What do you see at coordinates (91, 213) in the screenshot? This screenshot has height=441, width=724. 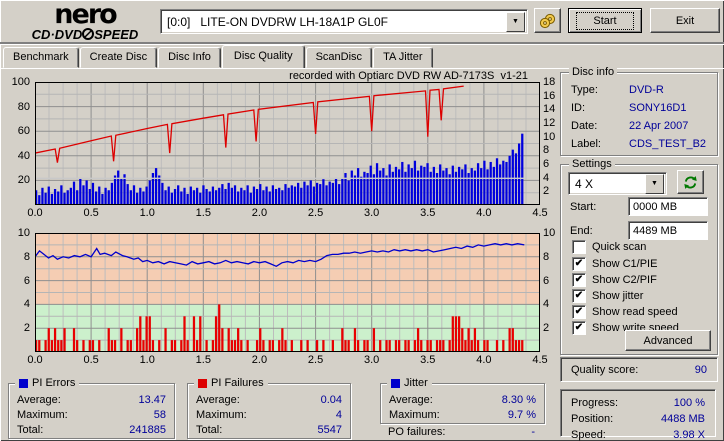 I see `x-tick-label: 0.5` at bounding box center [91, 213].